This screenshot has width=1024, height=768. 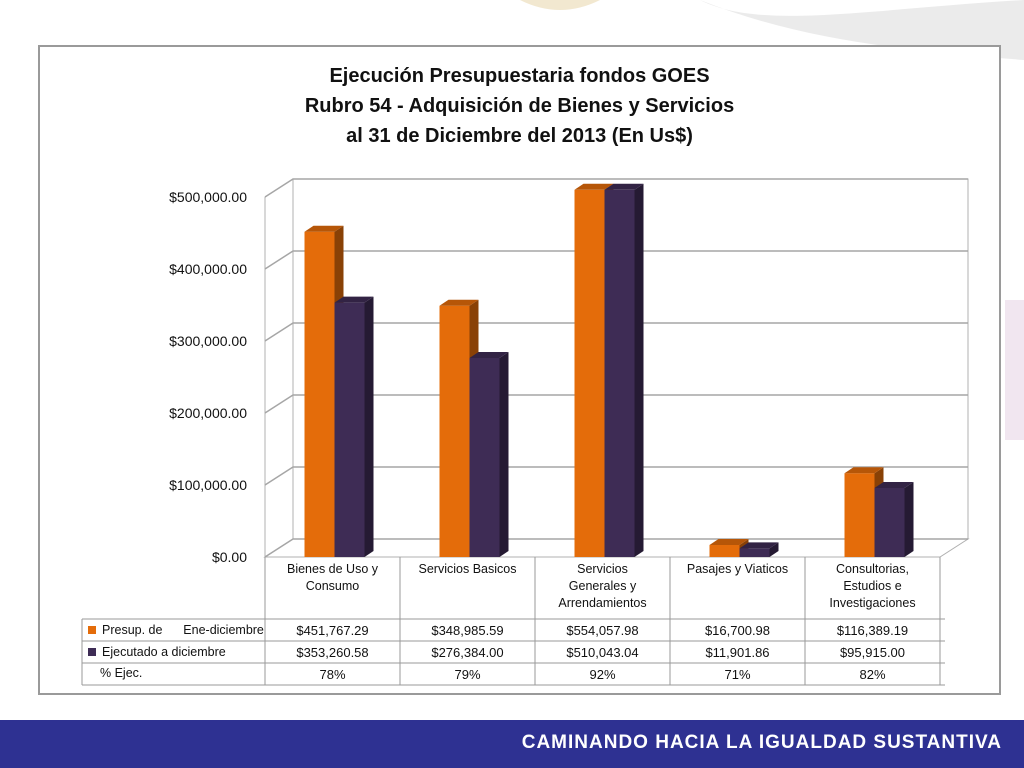 I want to click on data-label: $510,043.04, so click(x=602, y=652).